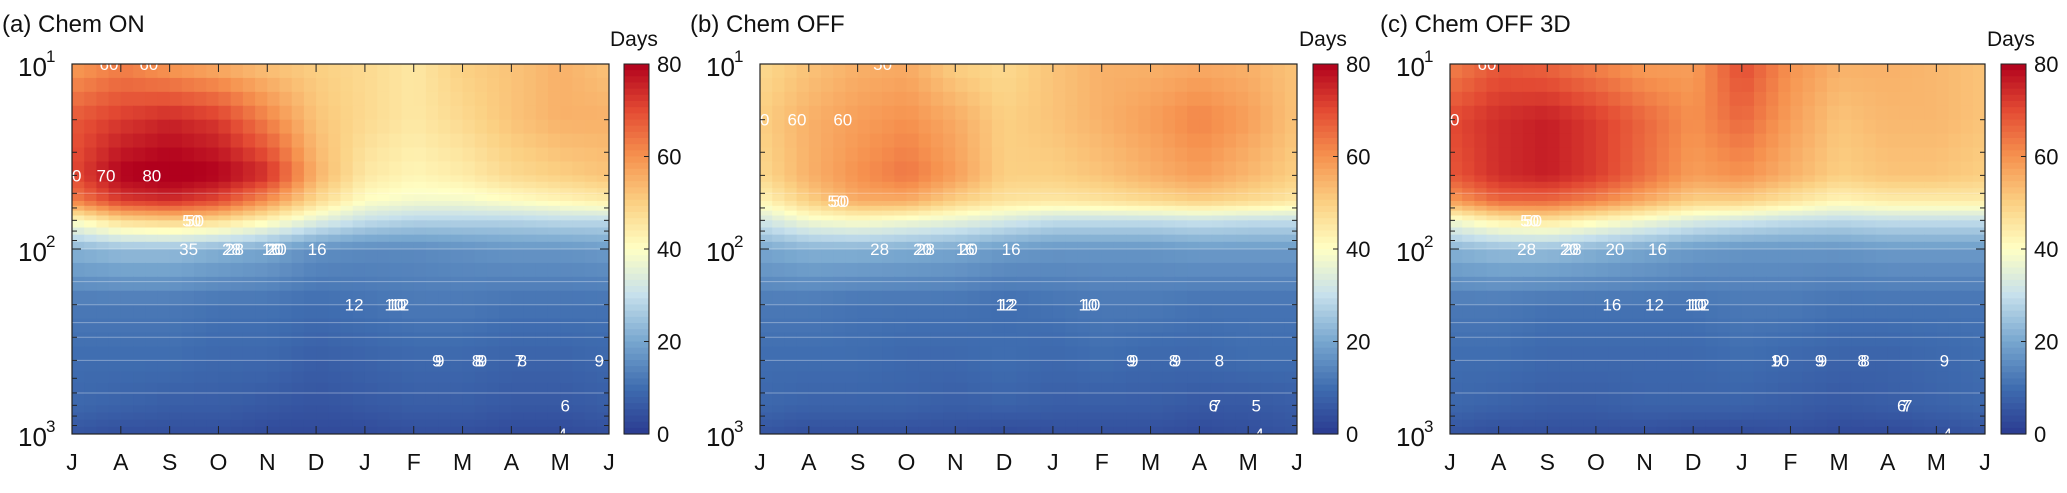  I want to click on contour-label: 8, so click(476, 360).